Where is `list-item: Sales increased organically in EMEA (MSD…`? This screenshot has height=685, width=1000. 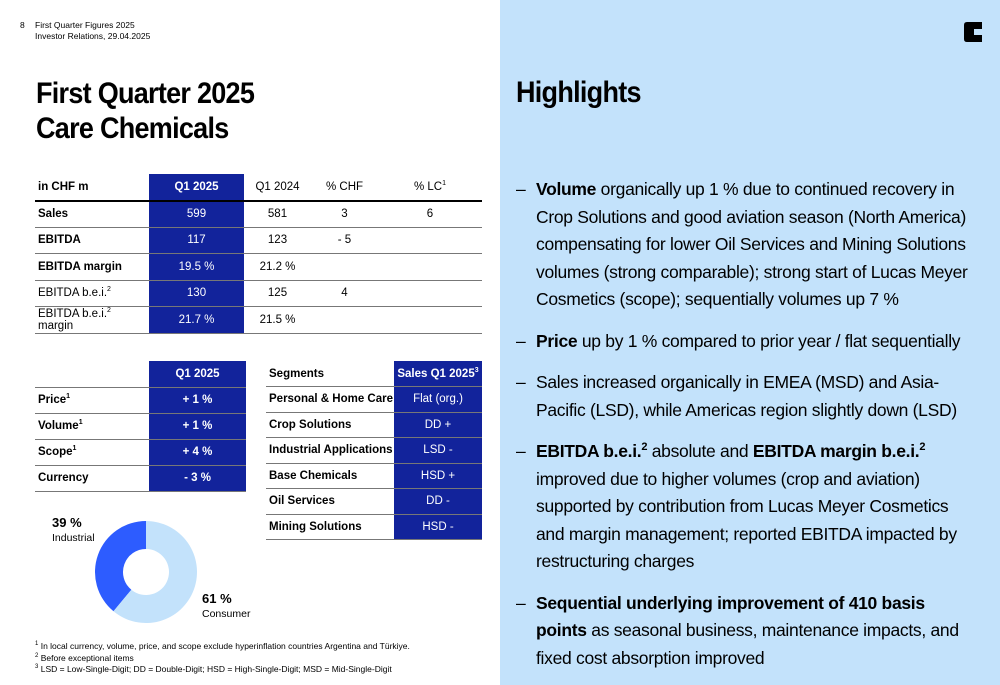
list-item: Sales increased organically in EMEA (MSD… is located at coordinates (746, 396).